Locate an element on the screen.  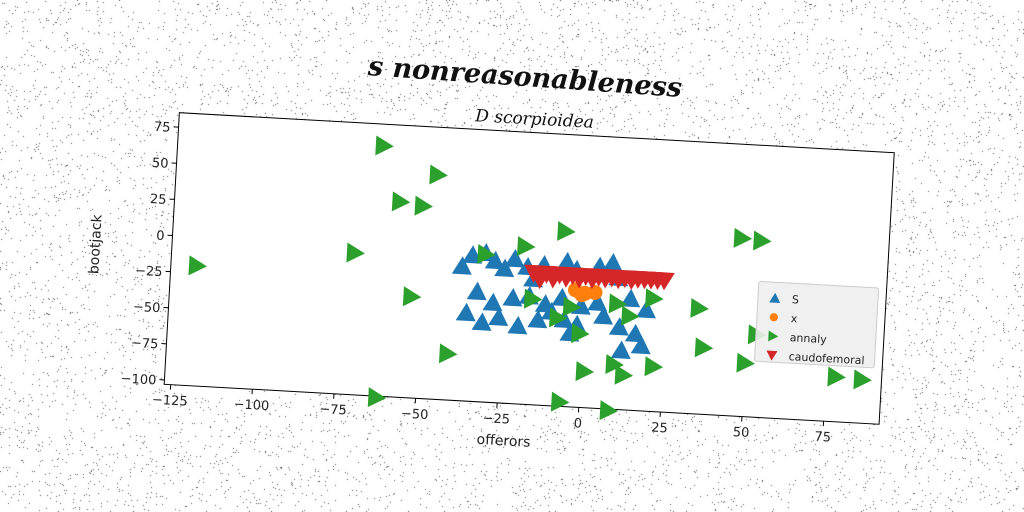
y-tick-label: 50 is located at coordinates (160, 164).